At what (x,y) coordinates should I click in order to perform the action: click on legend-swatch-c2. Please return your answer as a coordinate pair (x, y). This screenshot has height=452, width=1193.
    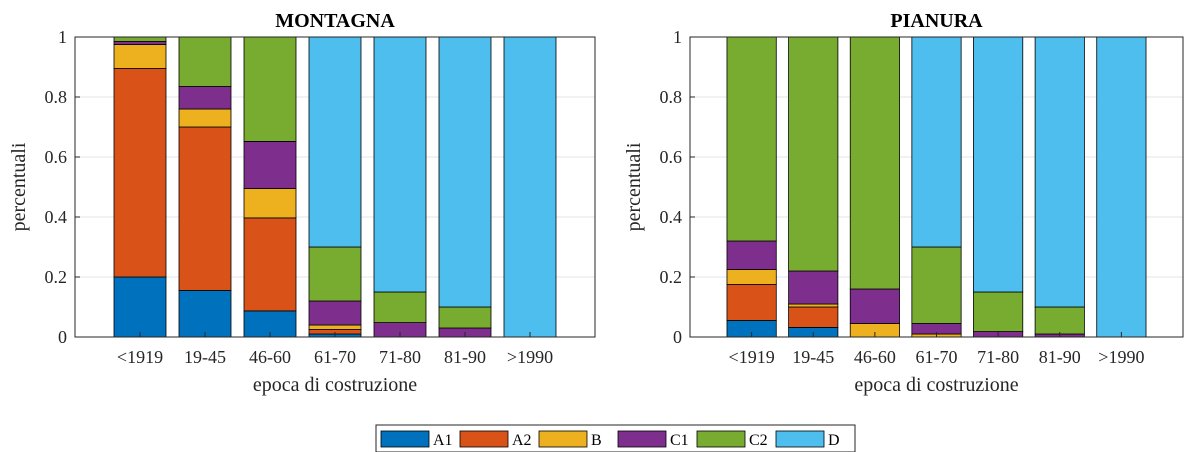
    Looking at the image, I should click on (721, 439).